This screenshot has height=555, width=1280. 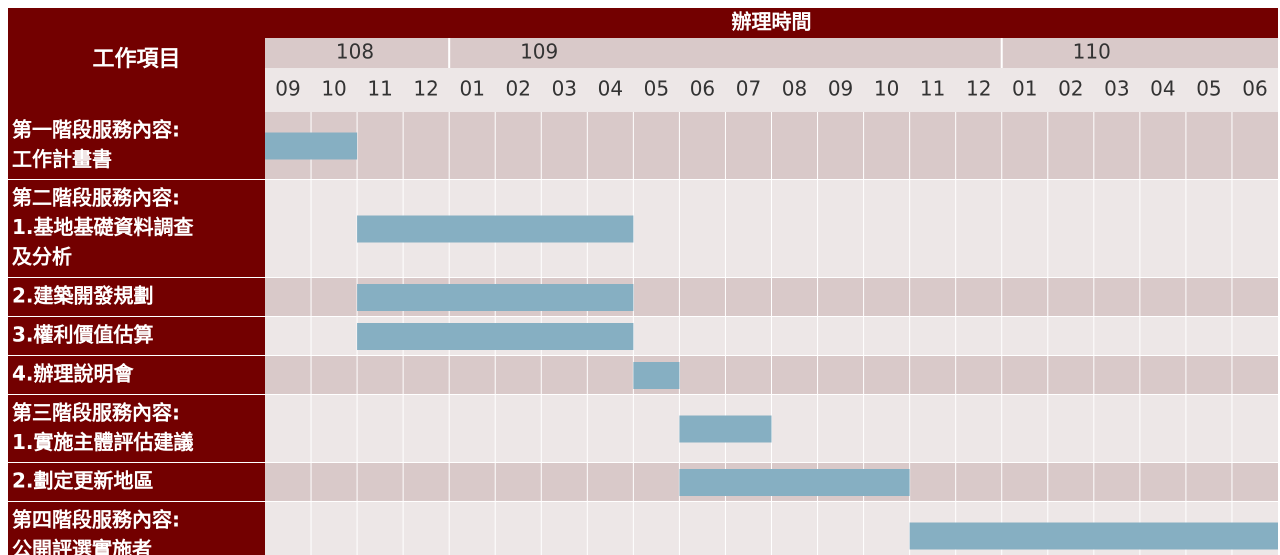 I want to click on task-label: 第二階段服務內容:, so click(x=96, y=197).